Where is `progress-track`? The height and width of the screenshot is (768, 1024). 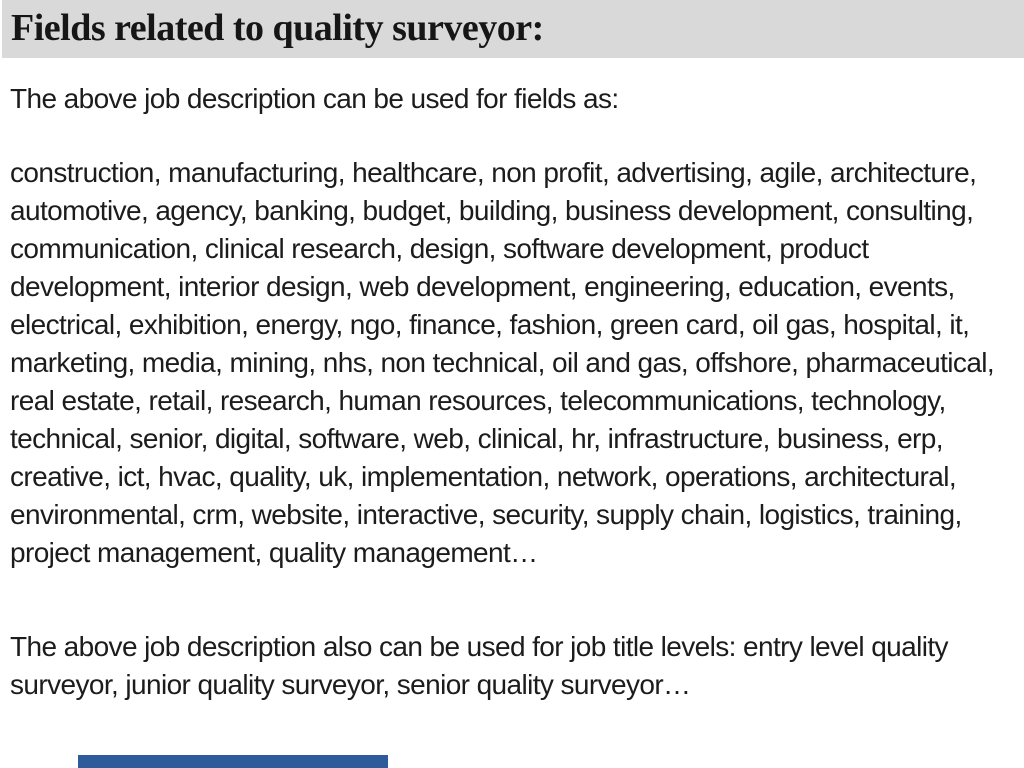
progress-track is located at coordinates (512, 761).